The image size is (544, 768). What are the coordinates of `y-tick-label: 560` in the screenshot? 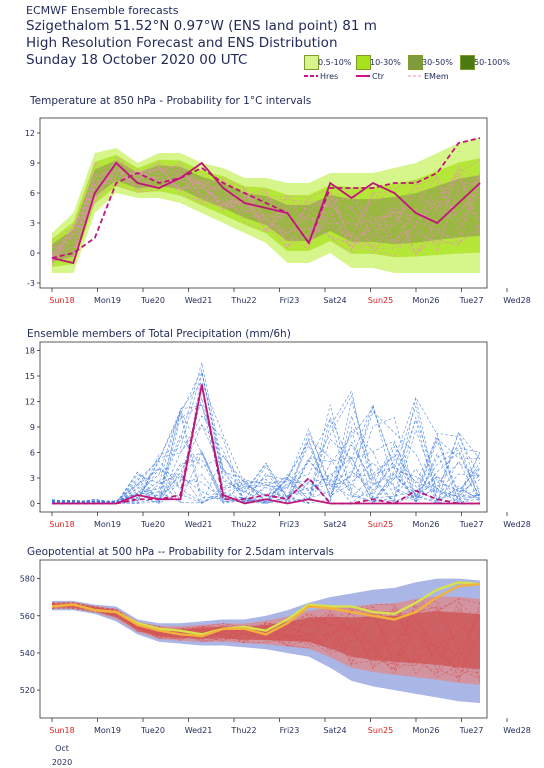 It's located at (27, 616).